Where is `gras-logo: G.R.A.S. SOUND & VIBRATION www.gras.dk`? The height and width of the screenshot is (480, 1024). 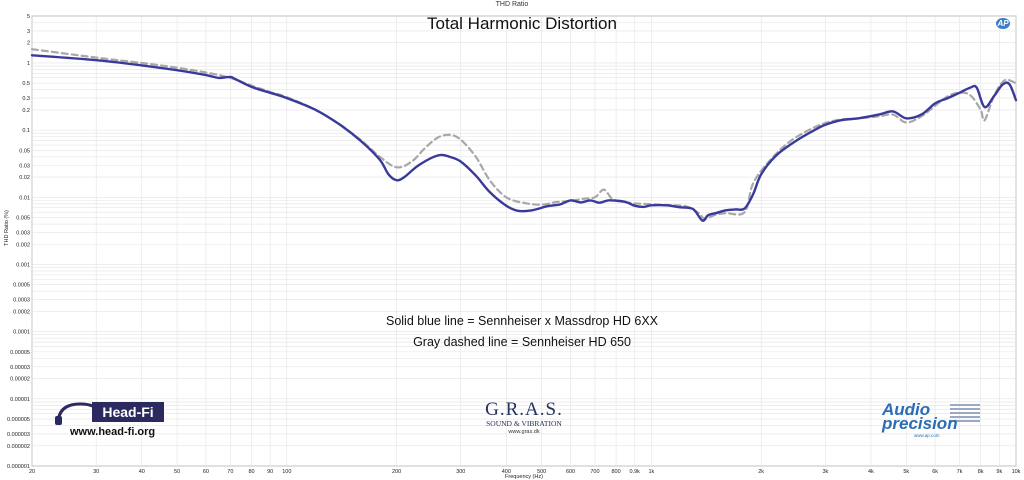 gras-logo: G.R.A.S. SOUND & VIBRATION www.gras.dk is located at coordinates (524, 418).